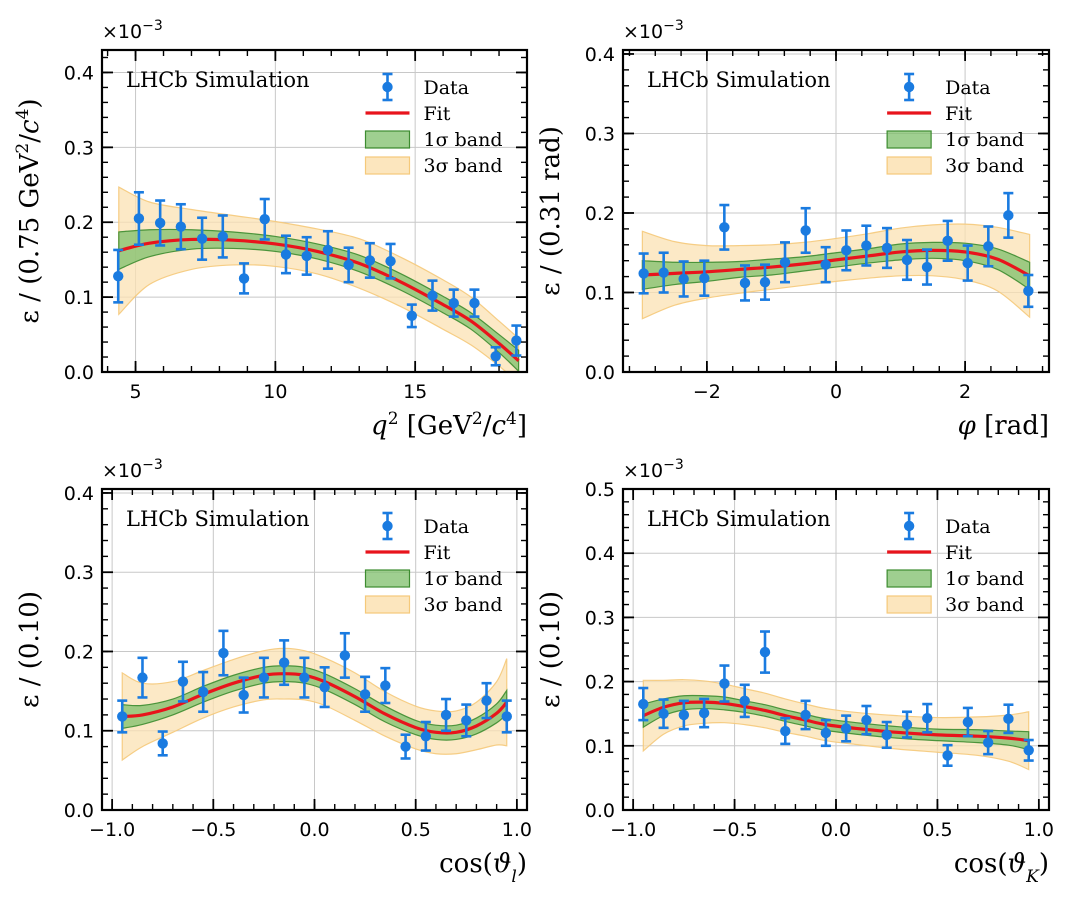 The width and height of the screenshot is (1080, 901). Describe the element at coordinates (79, 573) in the screenshot. I see `y-tick-label: 0.3` at that location.